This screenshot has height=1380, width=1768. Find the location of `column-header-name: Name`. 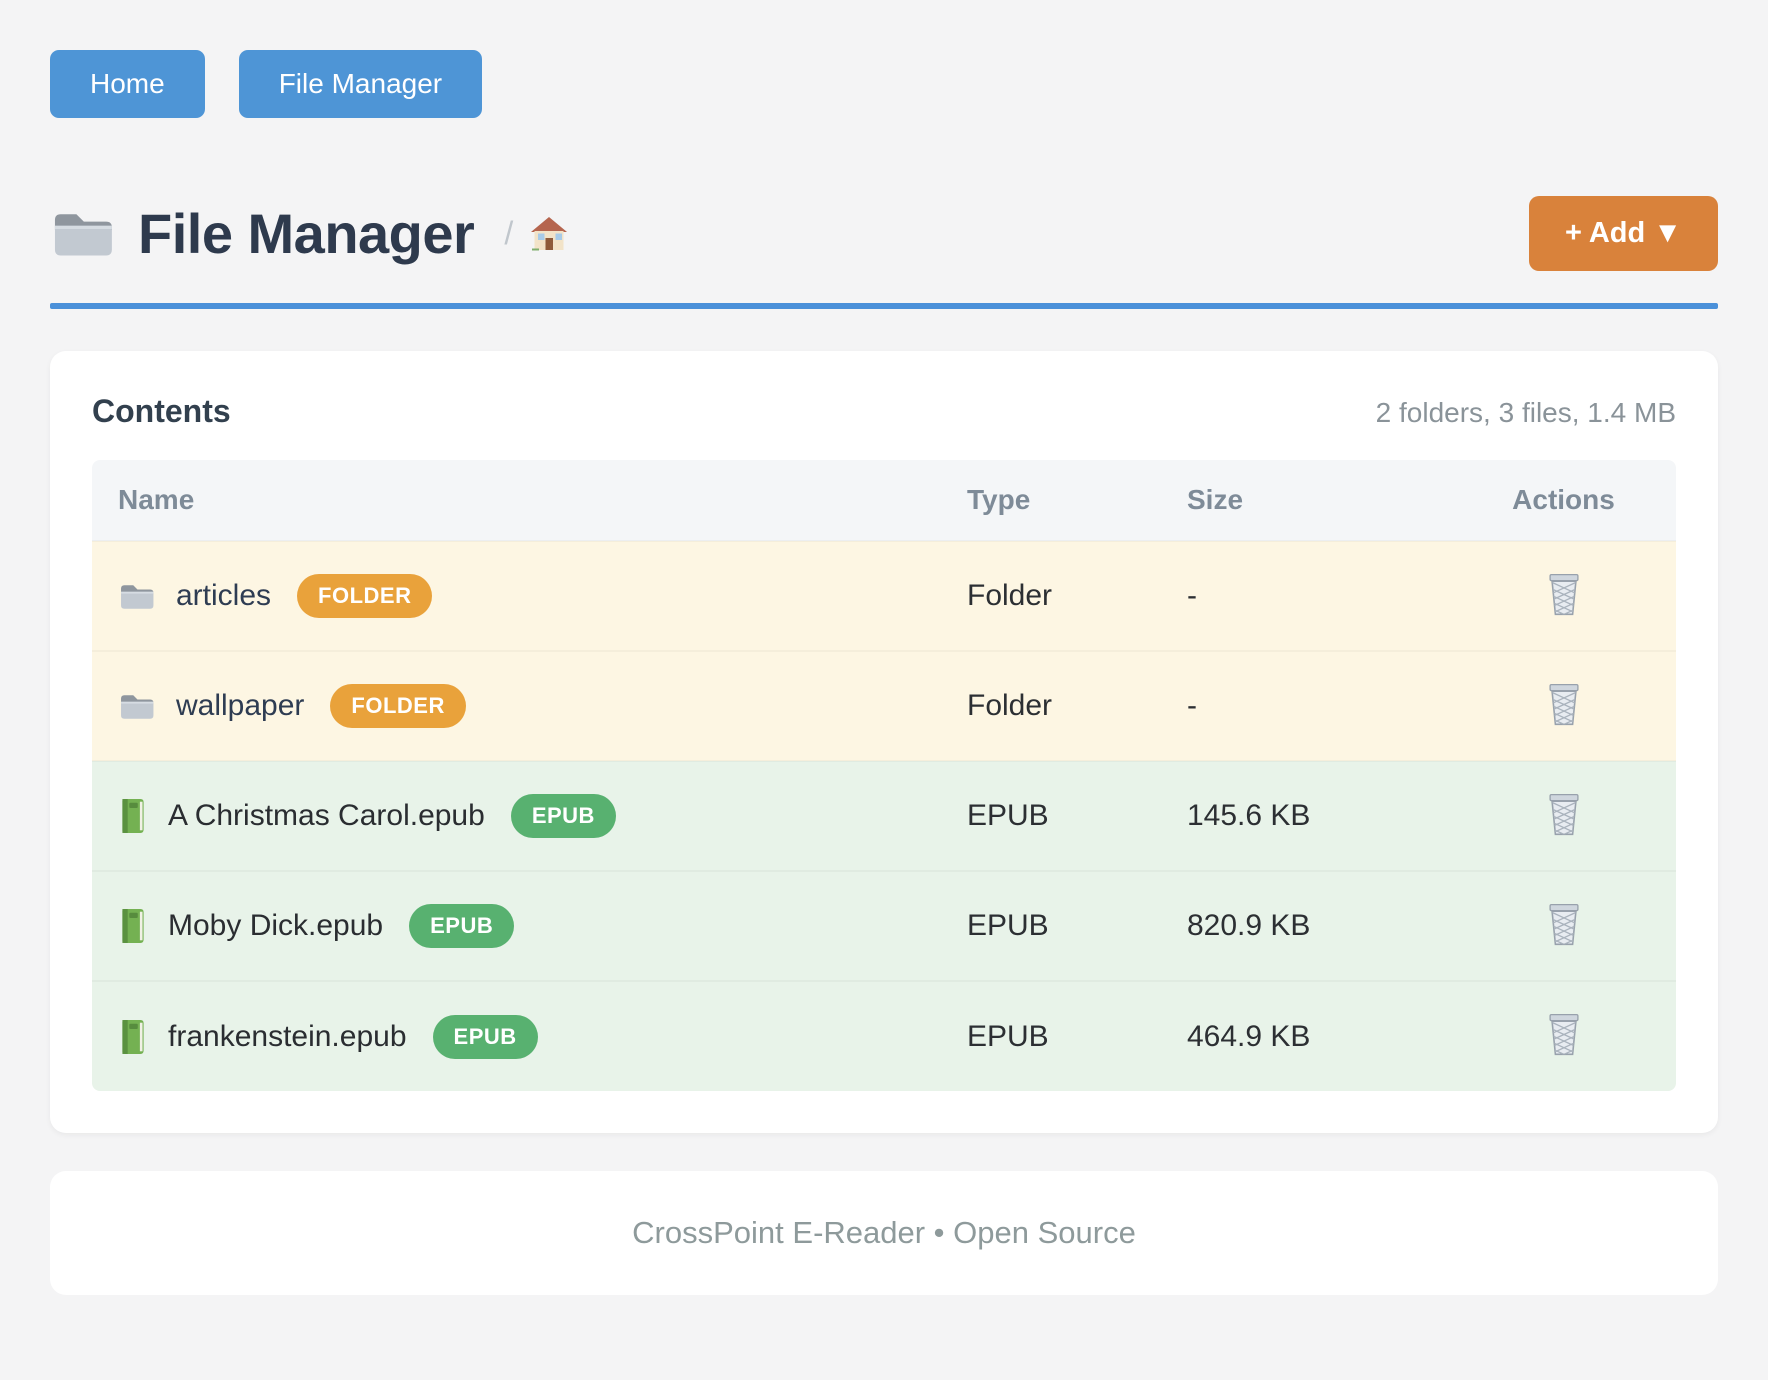

column-header-name: Name is located at coordinates (516, 500).